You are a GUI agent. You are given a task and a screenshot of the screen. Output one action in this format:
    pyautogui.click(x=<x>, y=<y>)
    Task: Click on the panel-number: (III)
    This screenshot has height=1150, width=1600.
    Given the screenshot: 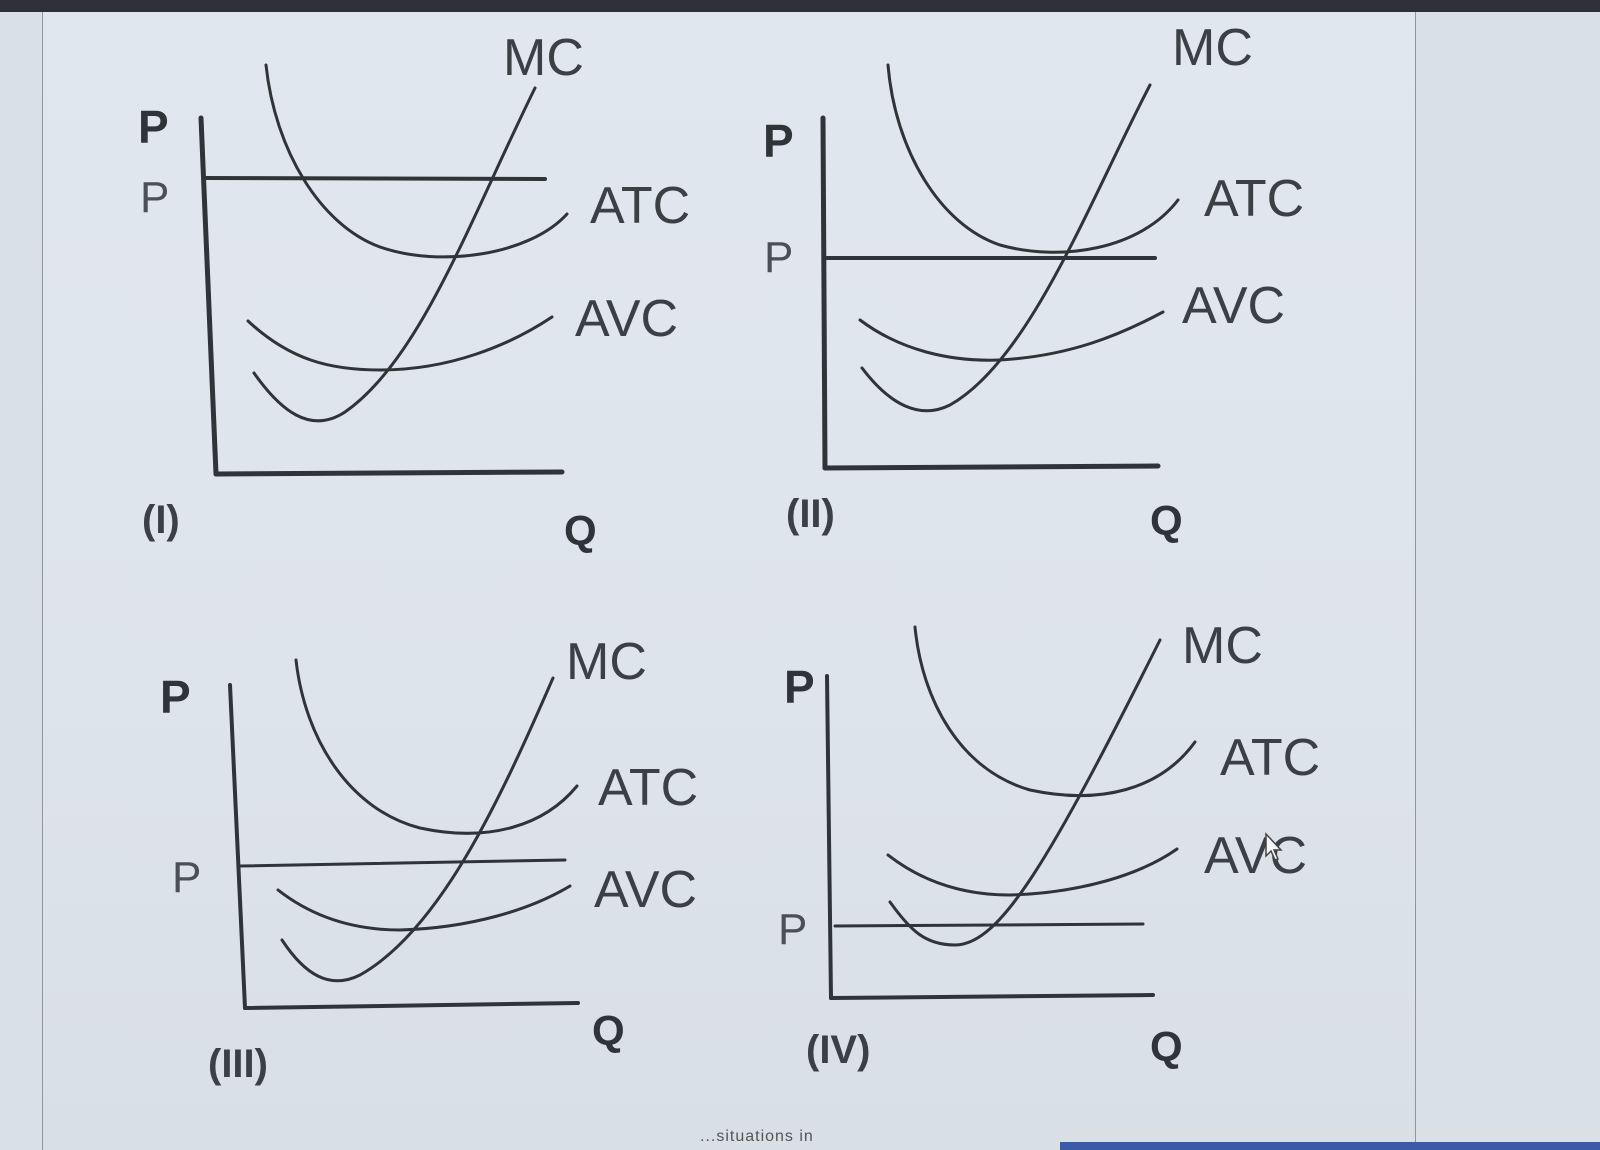 What is the action you would take?
    pyautogui.click(x=238, y=1064)
    